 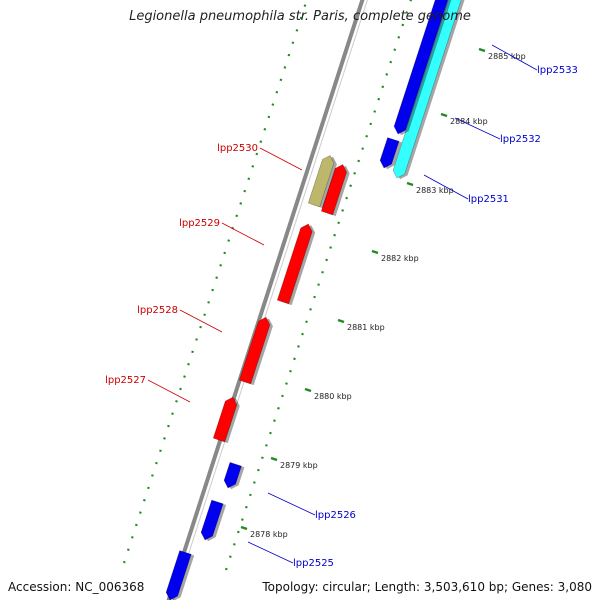 What do you see at coordinates (469, 121) in the screenshot?
I see `scale-label-6: 2884 kbp` at bounding box center [469, 121].